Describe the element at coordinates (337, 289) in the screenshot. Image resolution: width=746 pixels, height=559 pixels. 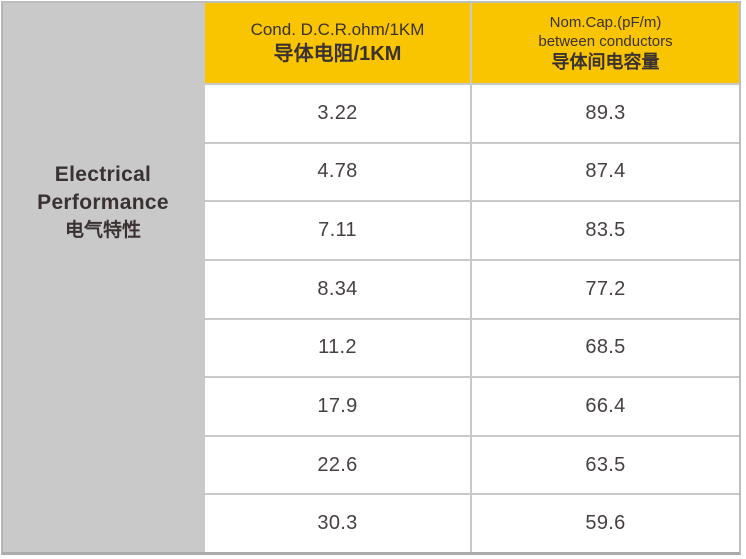
I see `cell-dcr-row4: 8.34` at that location.